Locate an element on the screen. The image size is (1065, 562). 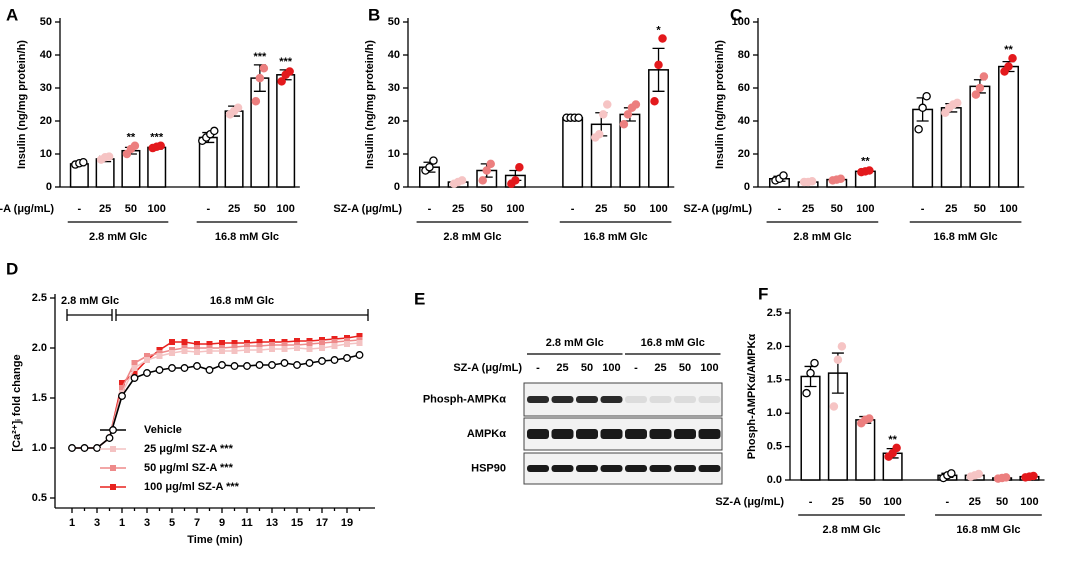
lane-label: 25 is located at coordinates (562, 368).